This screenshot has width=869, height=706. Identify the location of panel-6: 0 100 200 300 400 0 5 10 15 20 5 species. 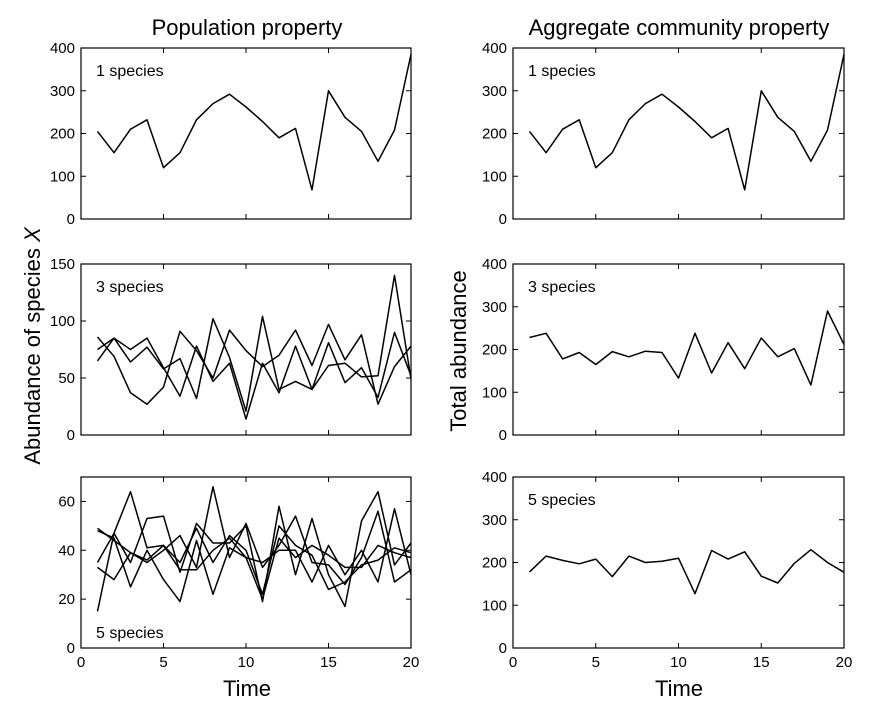
(667, 570).